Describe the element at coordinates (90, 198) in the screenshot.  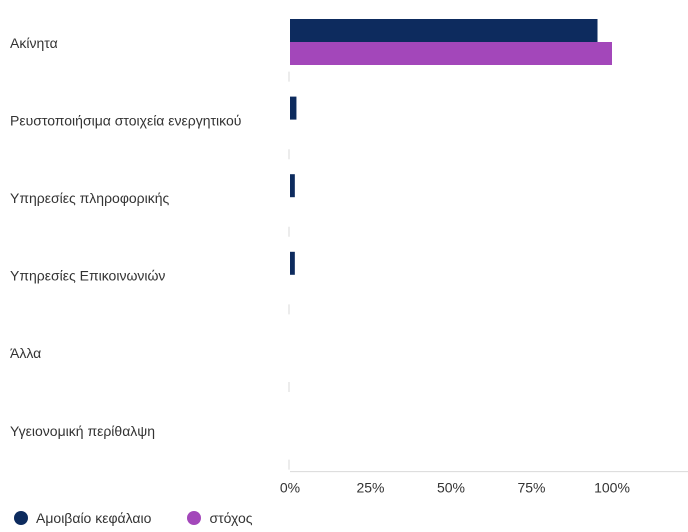
I see `category-label: Υπηρεσίες πληροφορικής` at that location.